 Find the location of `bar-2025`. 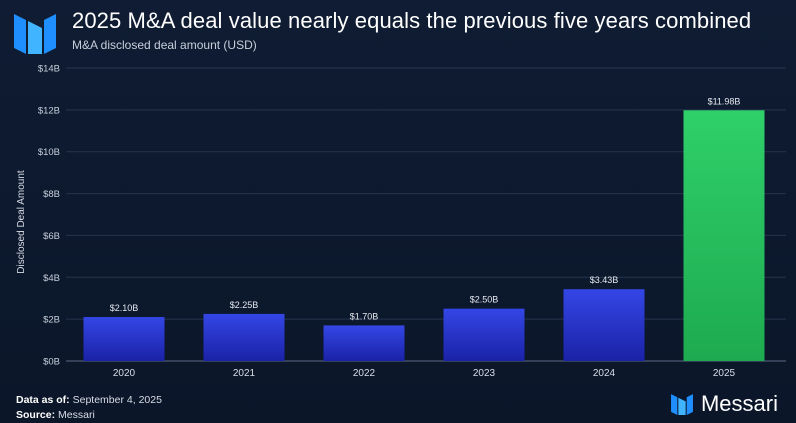

bar-2025 is located at coordinates (724, 235).